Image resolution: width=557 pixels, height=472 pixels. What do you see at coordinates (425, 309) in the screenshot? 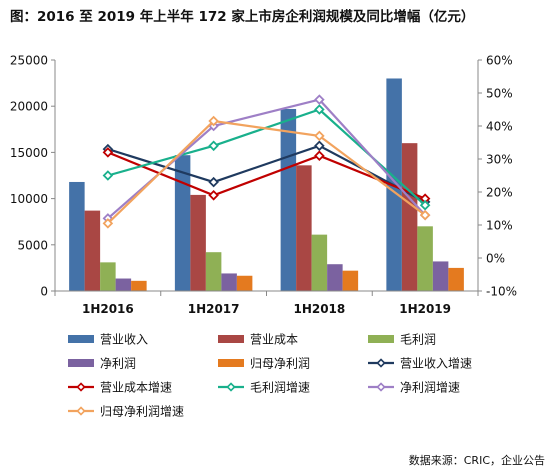
I see `x-tick-label: 1H2019` at bounding box center [425, 309].